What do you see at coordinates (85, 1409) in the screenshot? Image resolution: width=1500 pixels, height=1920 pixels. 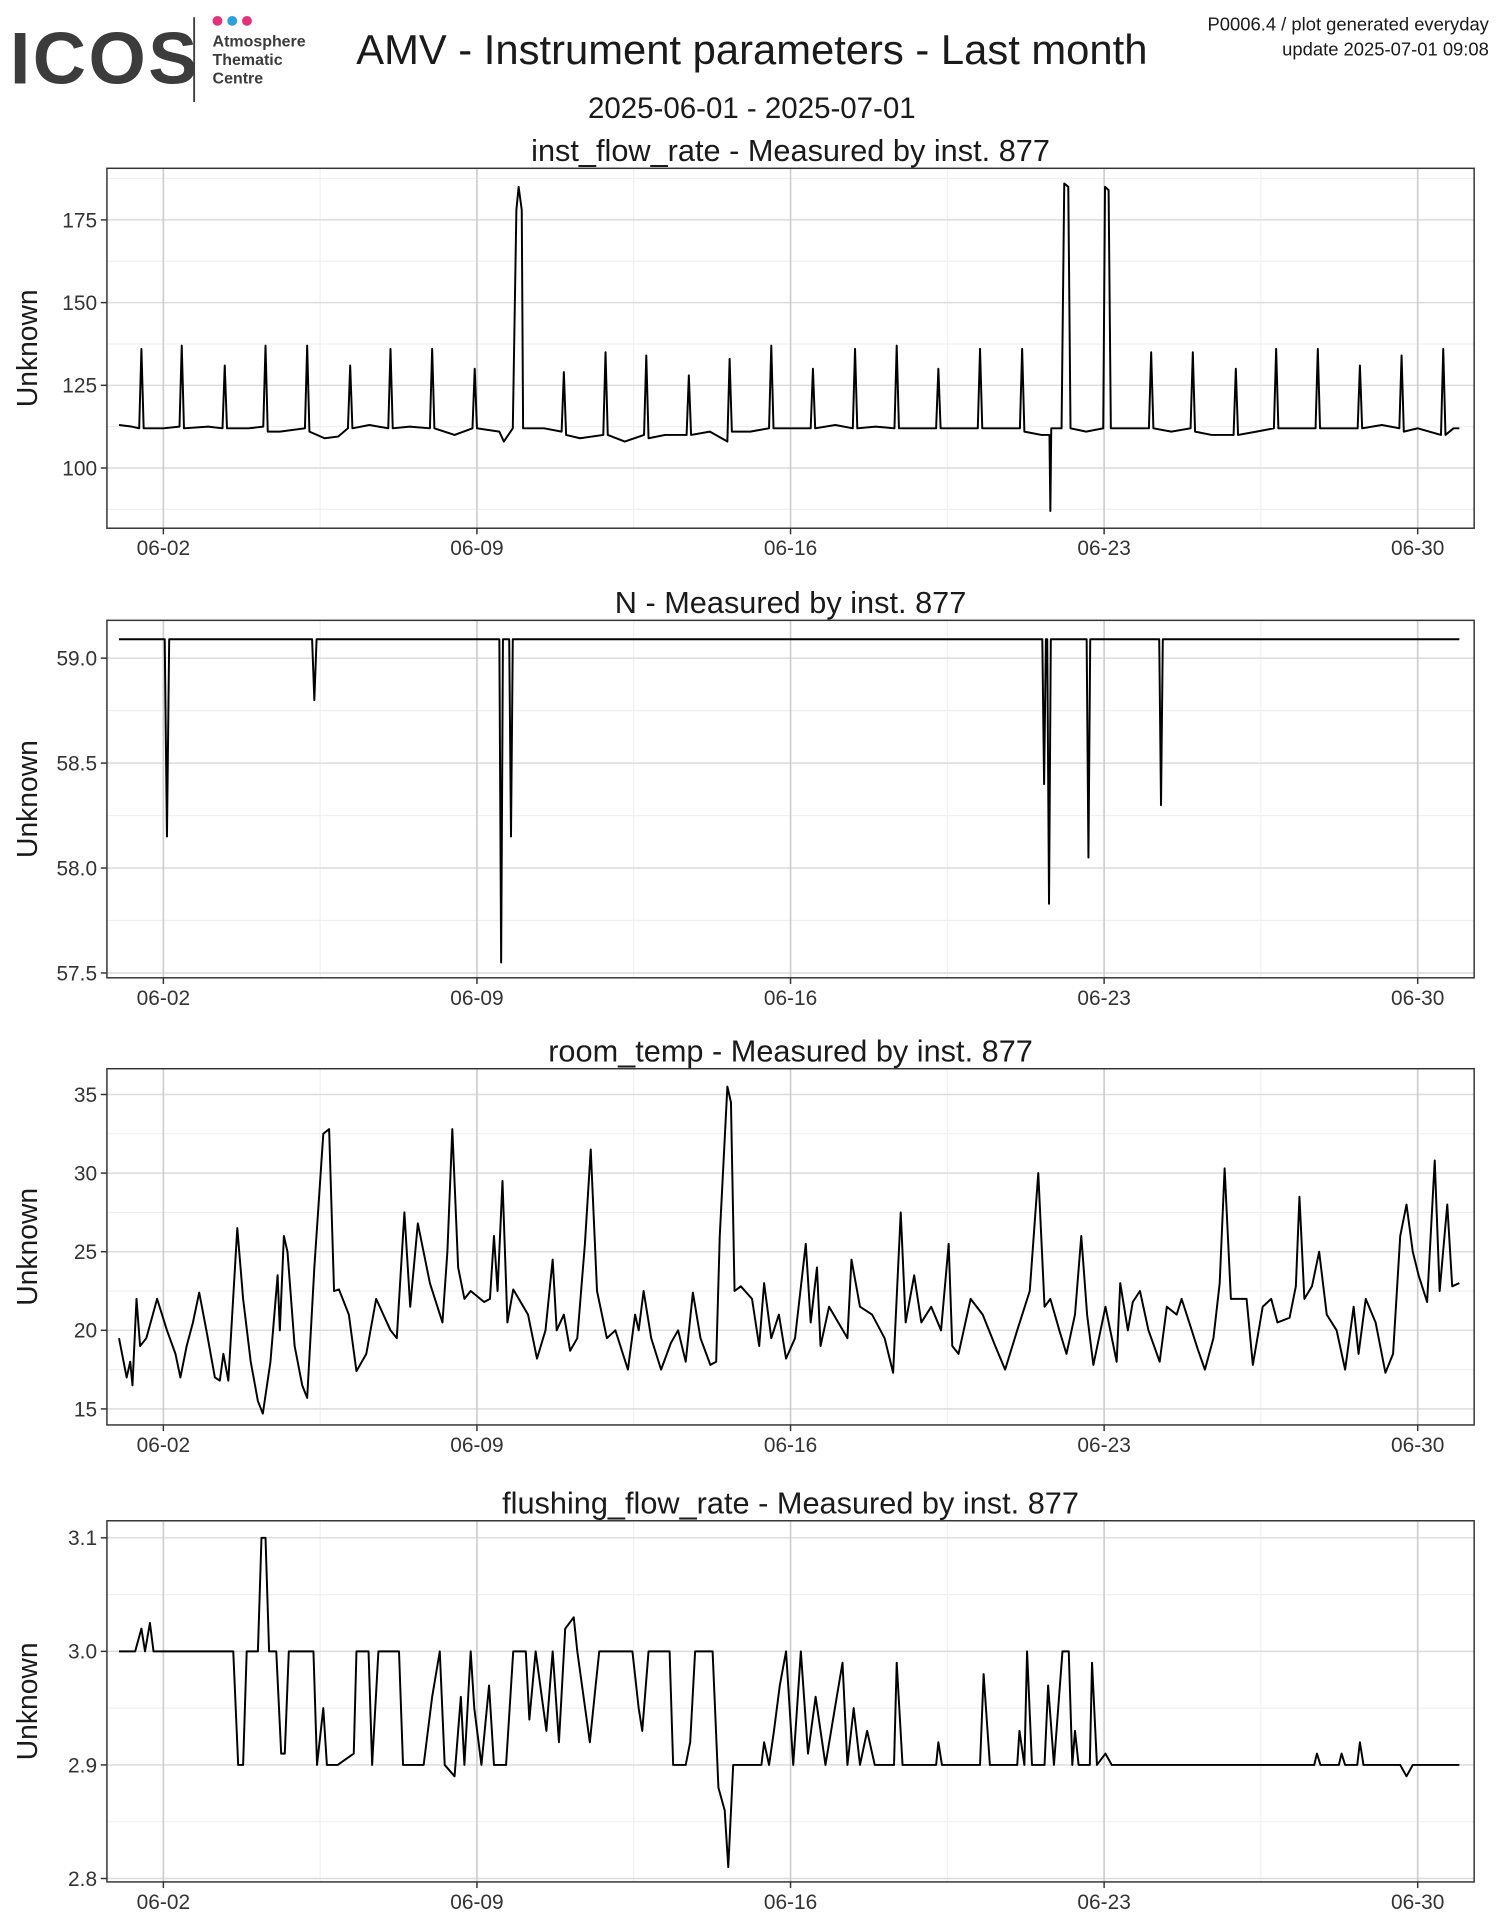 I see `y-tick-label: 15` at bounding box center [85, 1409].